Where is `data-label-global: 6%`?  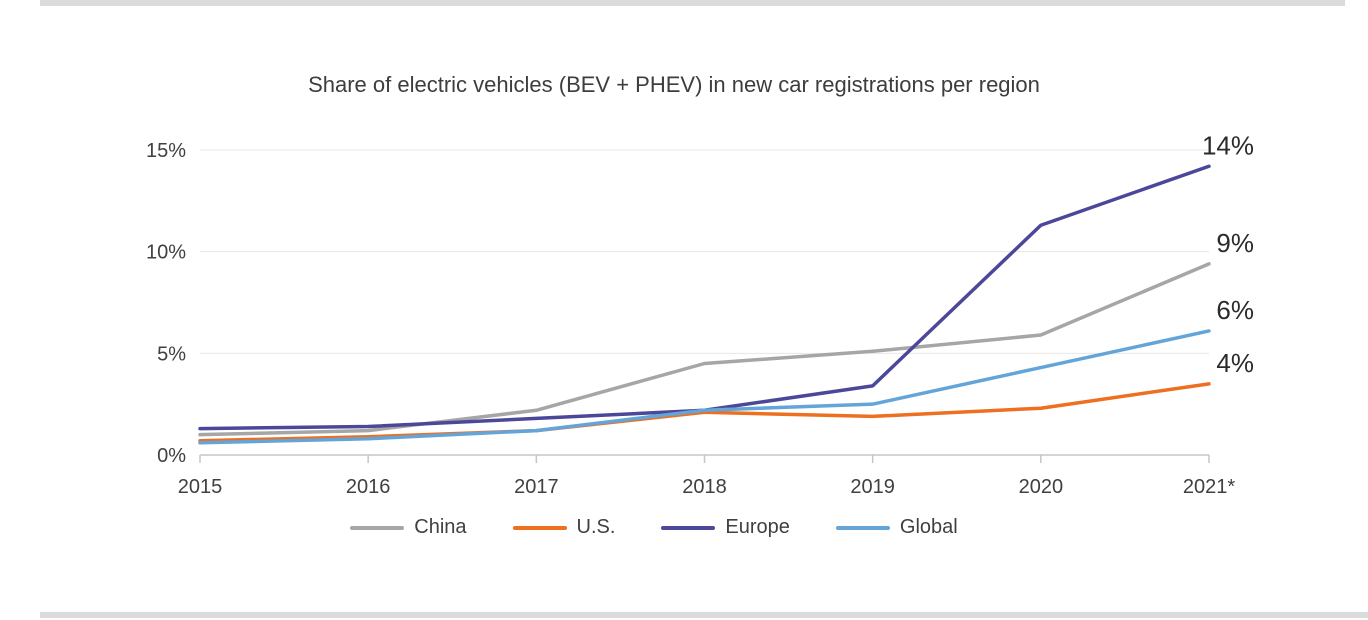
data-label-global: 6% is located at coordinates (1235, 310).